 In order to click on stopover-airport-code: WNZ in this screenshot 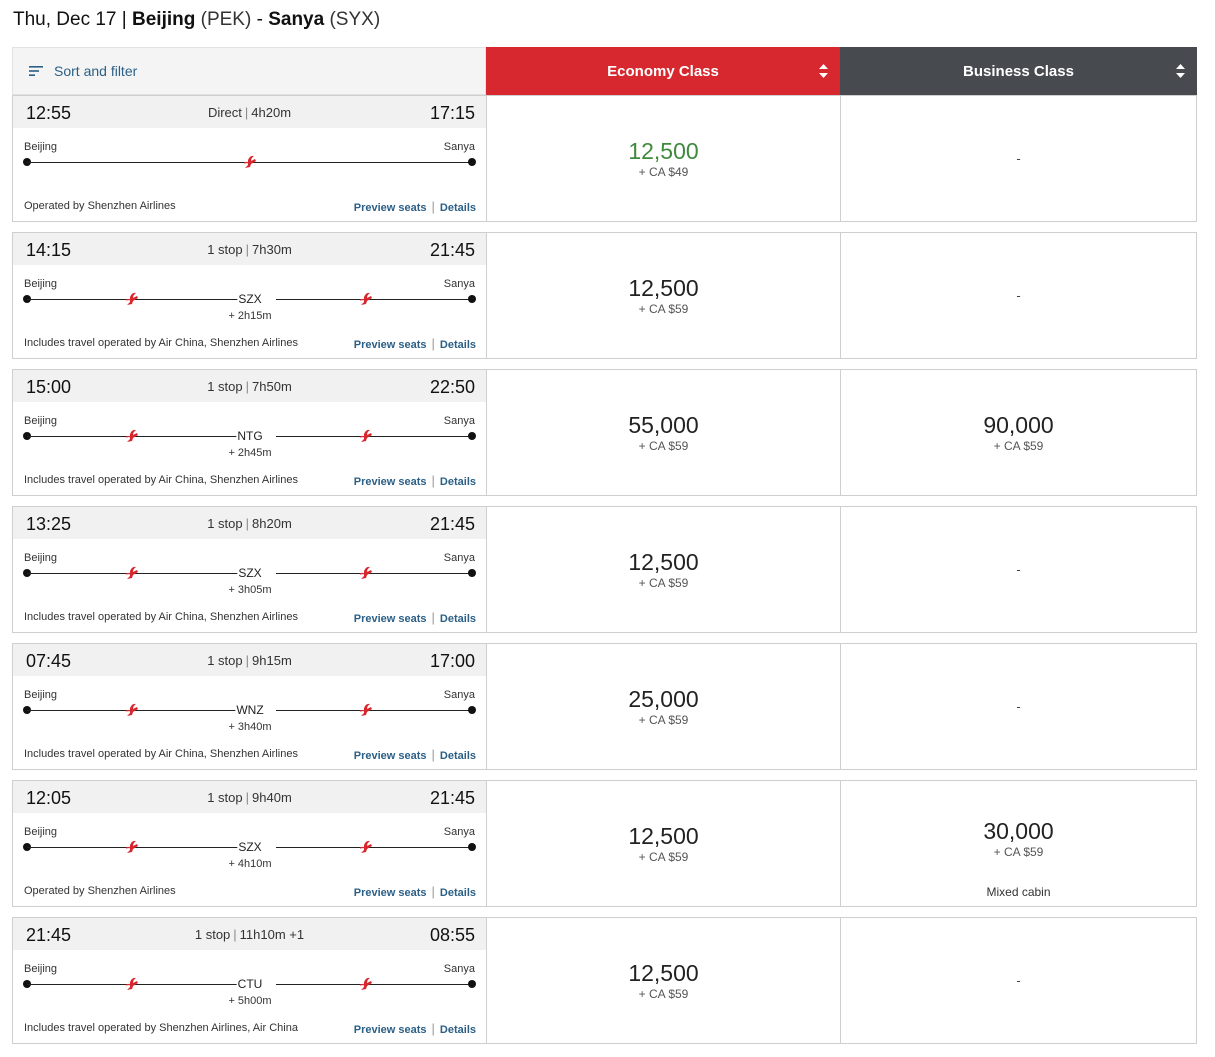, I will do `click(250, 710)`.